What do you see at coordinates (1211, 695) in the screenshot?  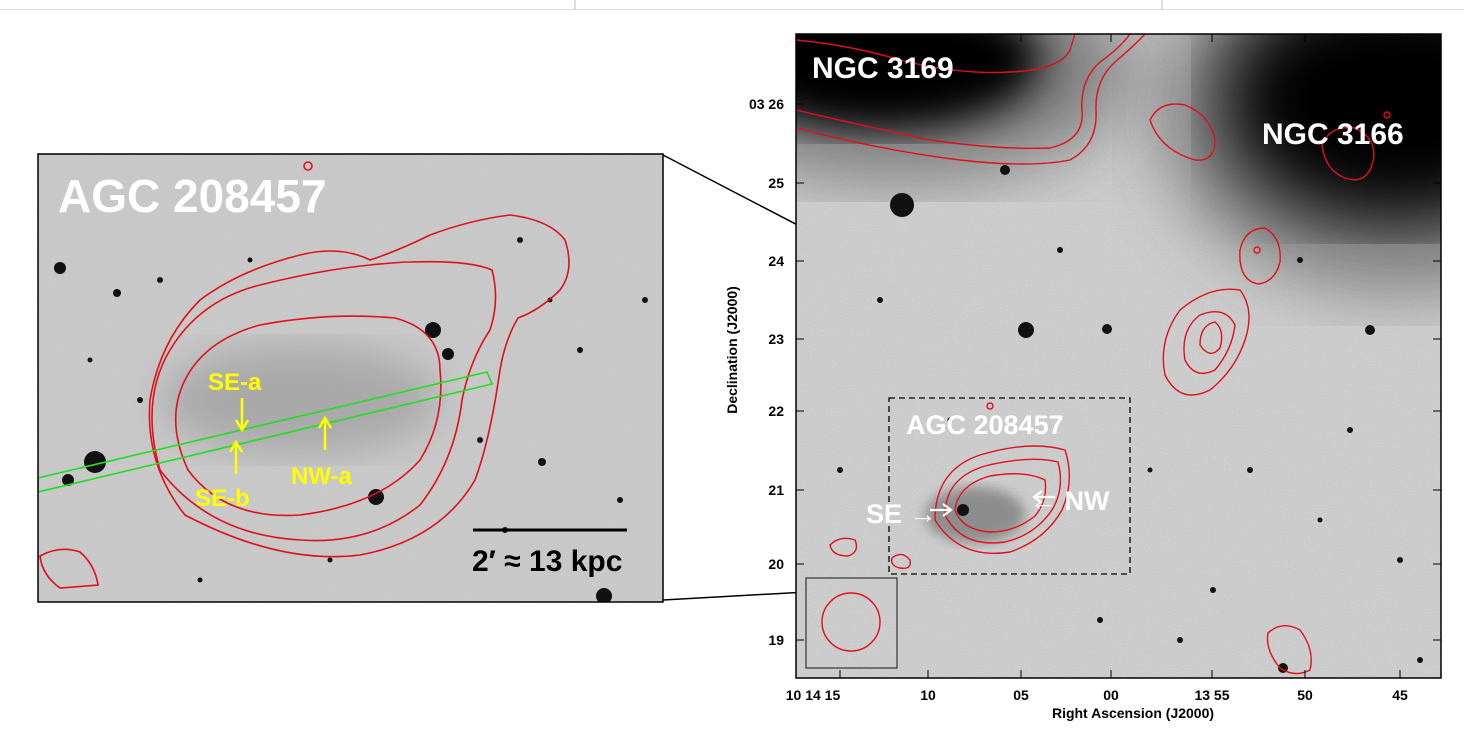 I see `x-tick-label: 13 55` at bounding box center [1211, 695].